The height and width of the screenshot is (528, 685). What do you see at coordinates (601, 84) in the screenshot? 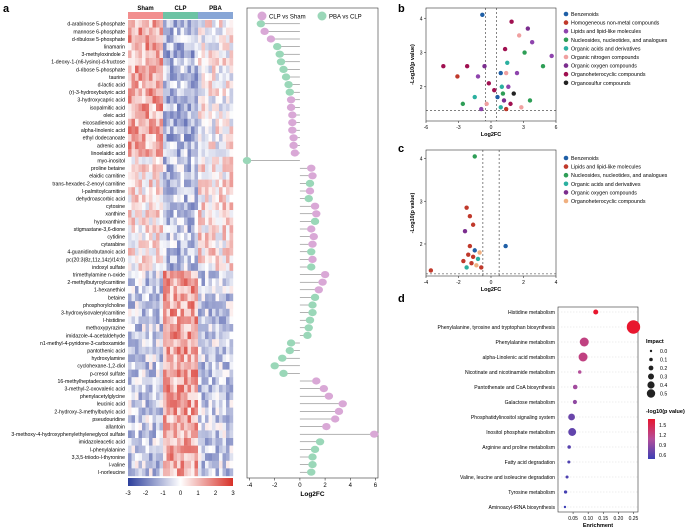
I see `legend-label: Organosulfur compounds` at bounding box center [601, 84].